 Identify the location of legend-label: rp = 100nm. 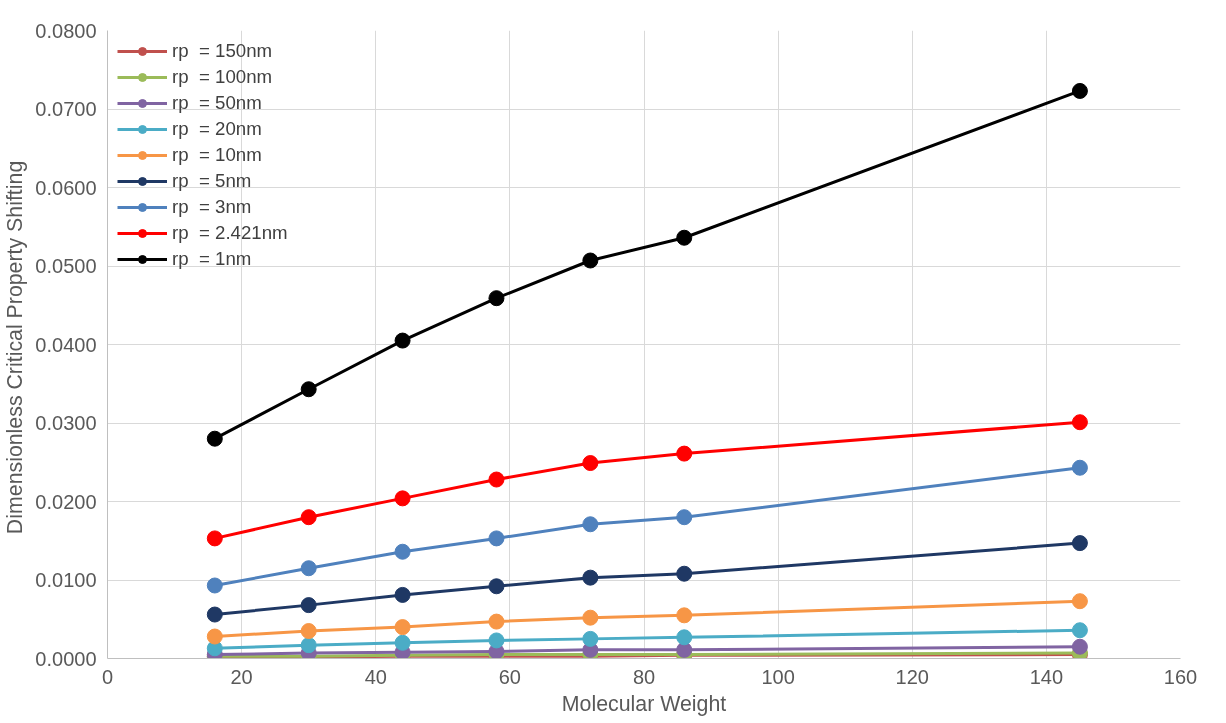
(222, 77).